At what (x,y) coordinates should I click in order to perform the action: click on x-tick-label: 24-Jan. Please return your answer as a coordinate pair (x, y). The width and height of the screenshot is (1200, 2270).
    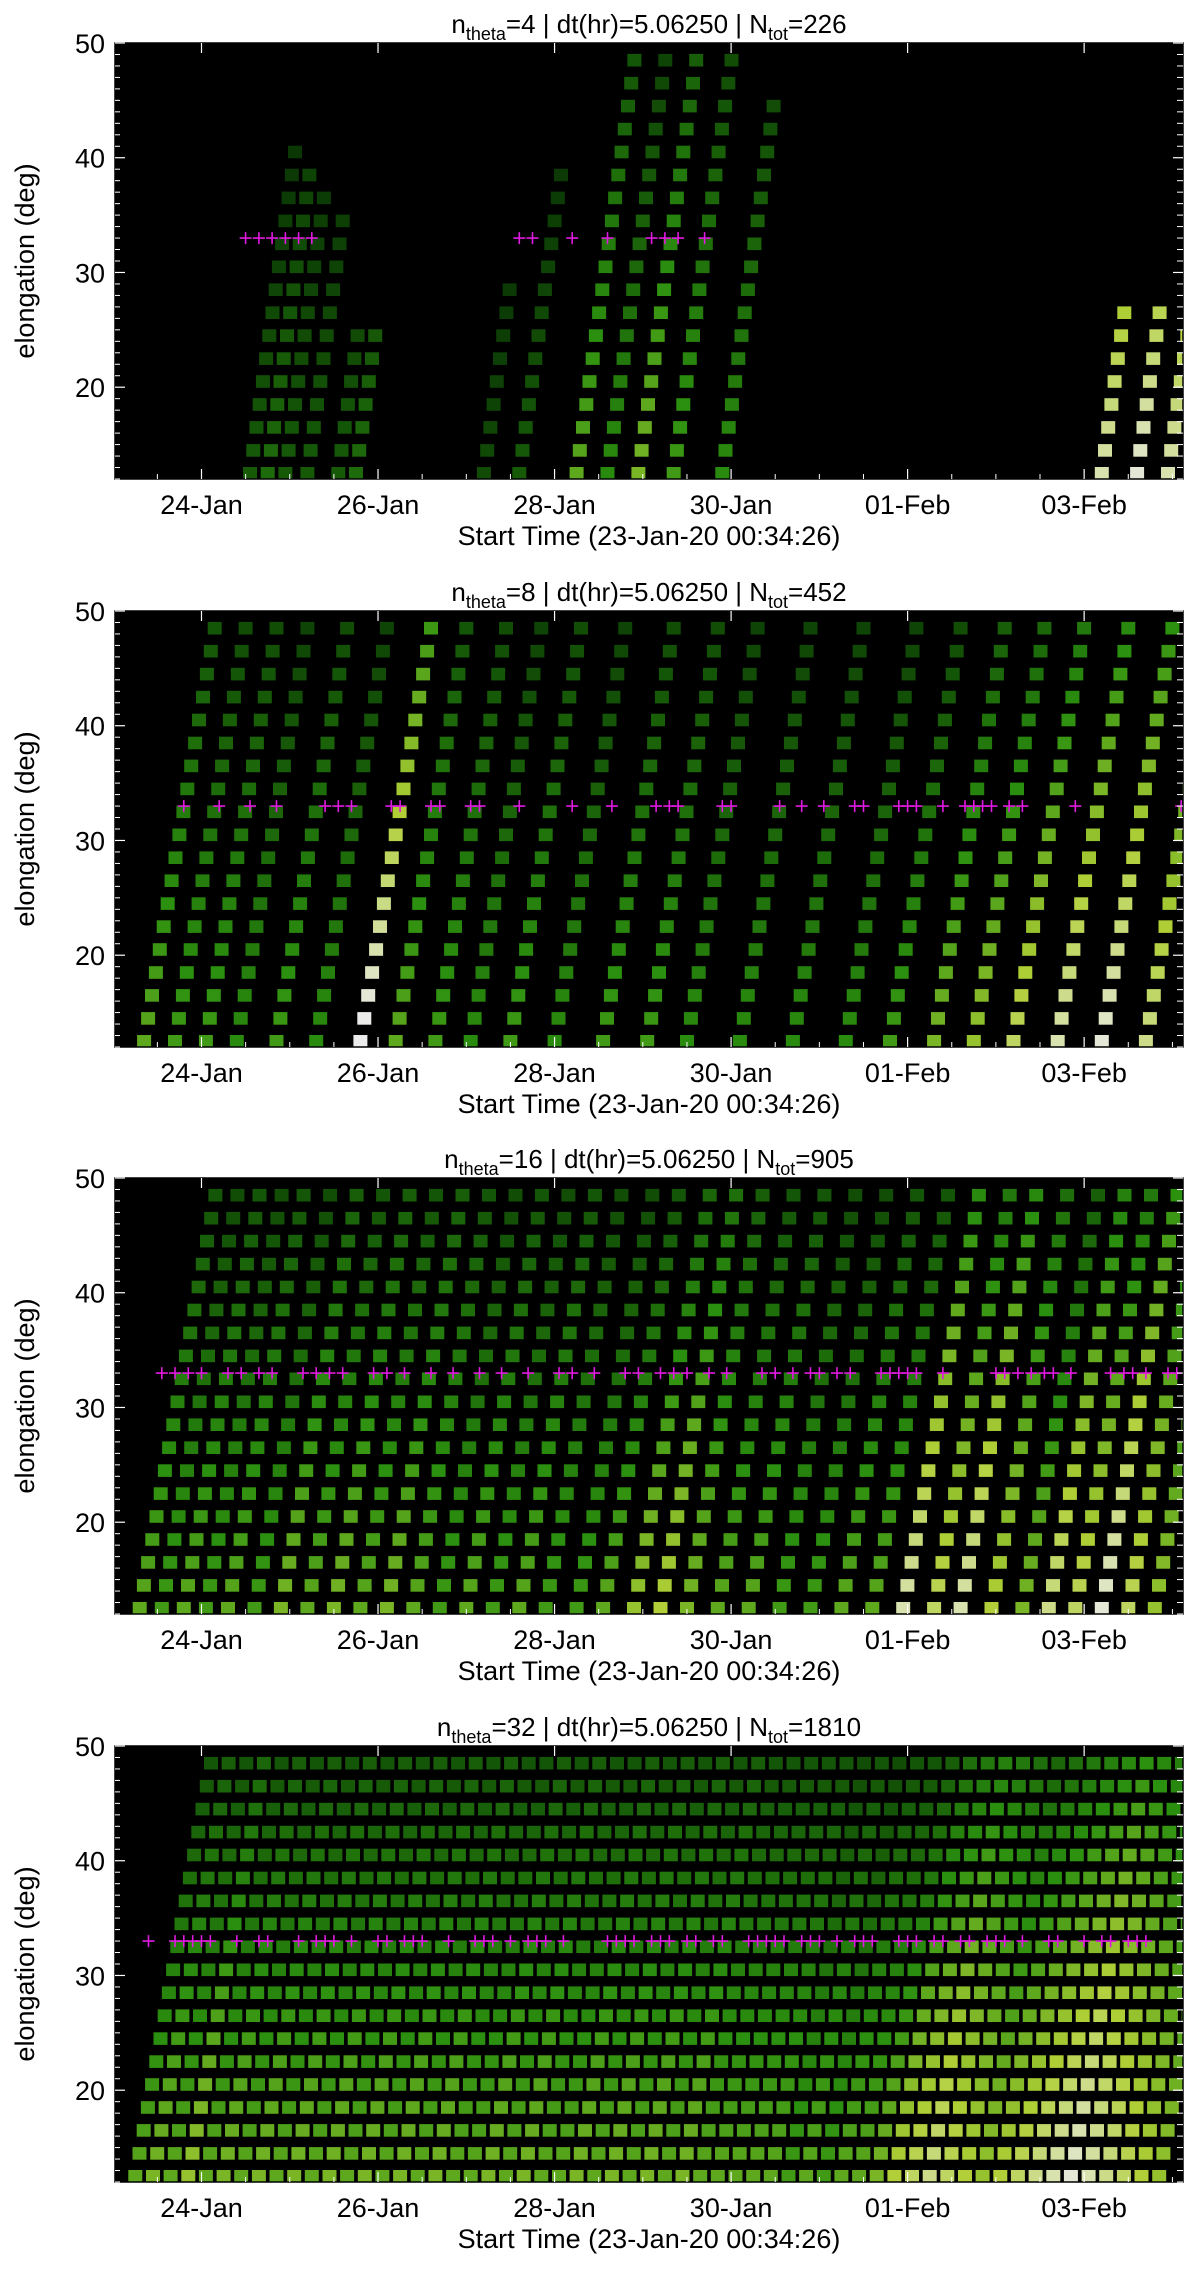
    Looking at the image, I should click on (201, 2208).